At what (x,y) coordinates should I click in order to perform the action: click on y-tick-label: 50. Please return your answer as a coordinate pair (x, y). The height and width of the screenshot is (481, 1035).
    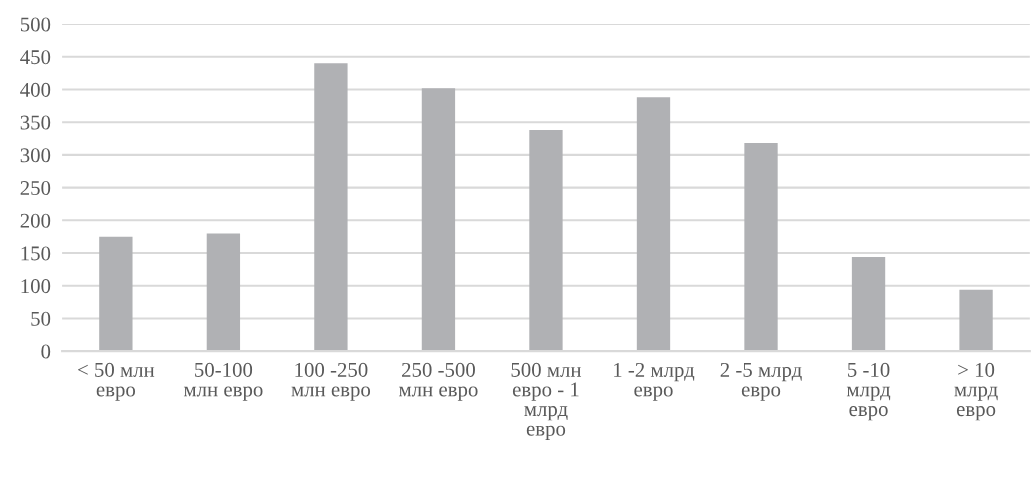
    Looking at the image, I should click on (41, 318).